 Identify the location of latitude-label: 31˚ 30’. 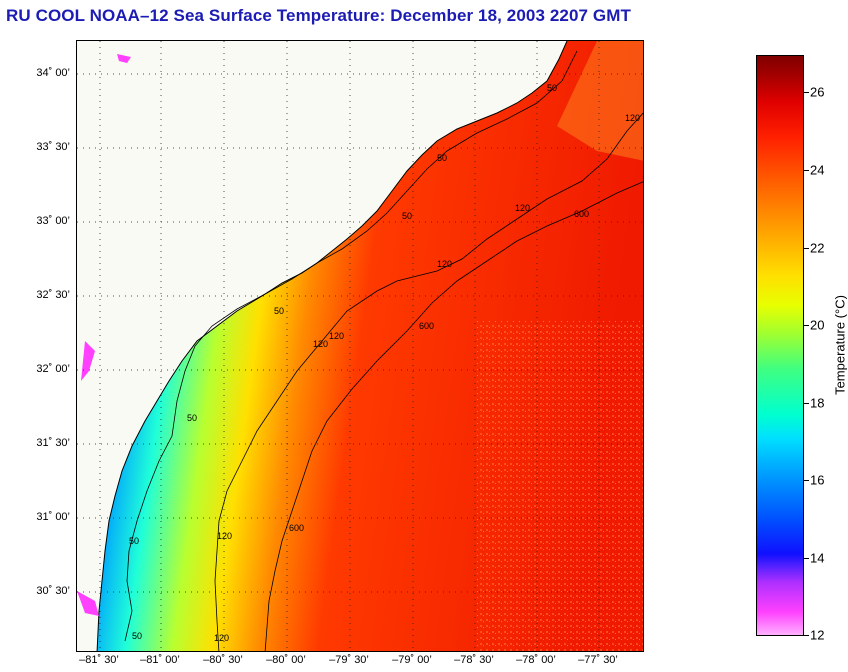
(53, 443).